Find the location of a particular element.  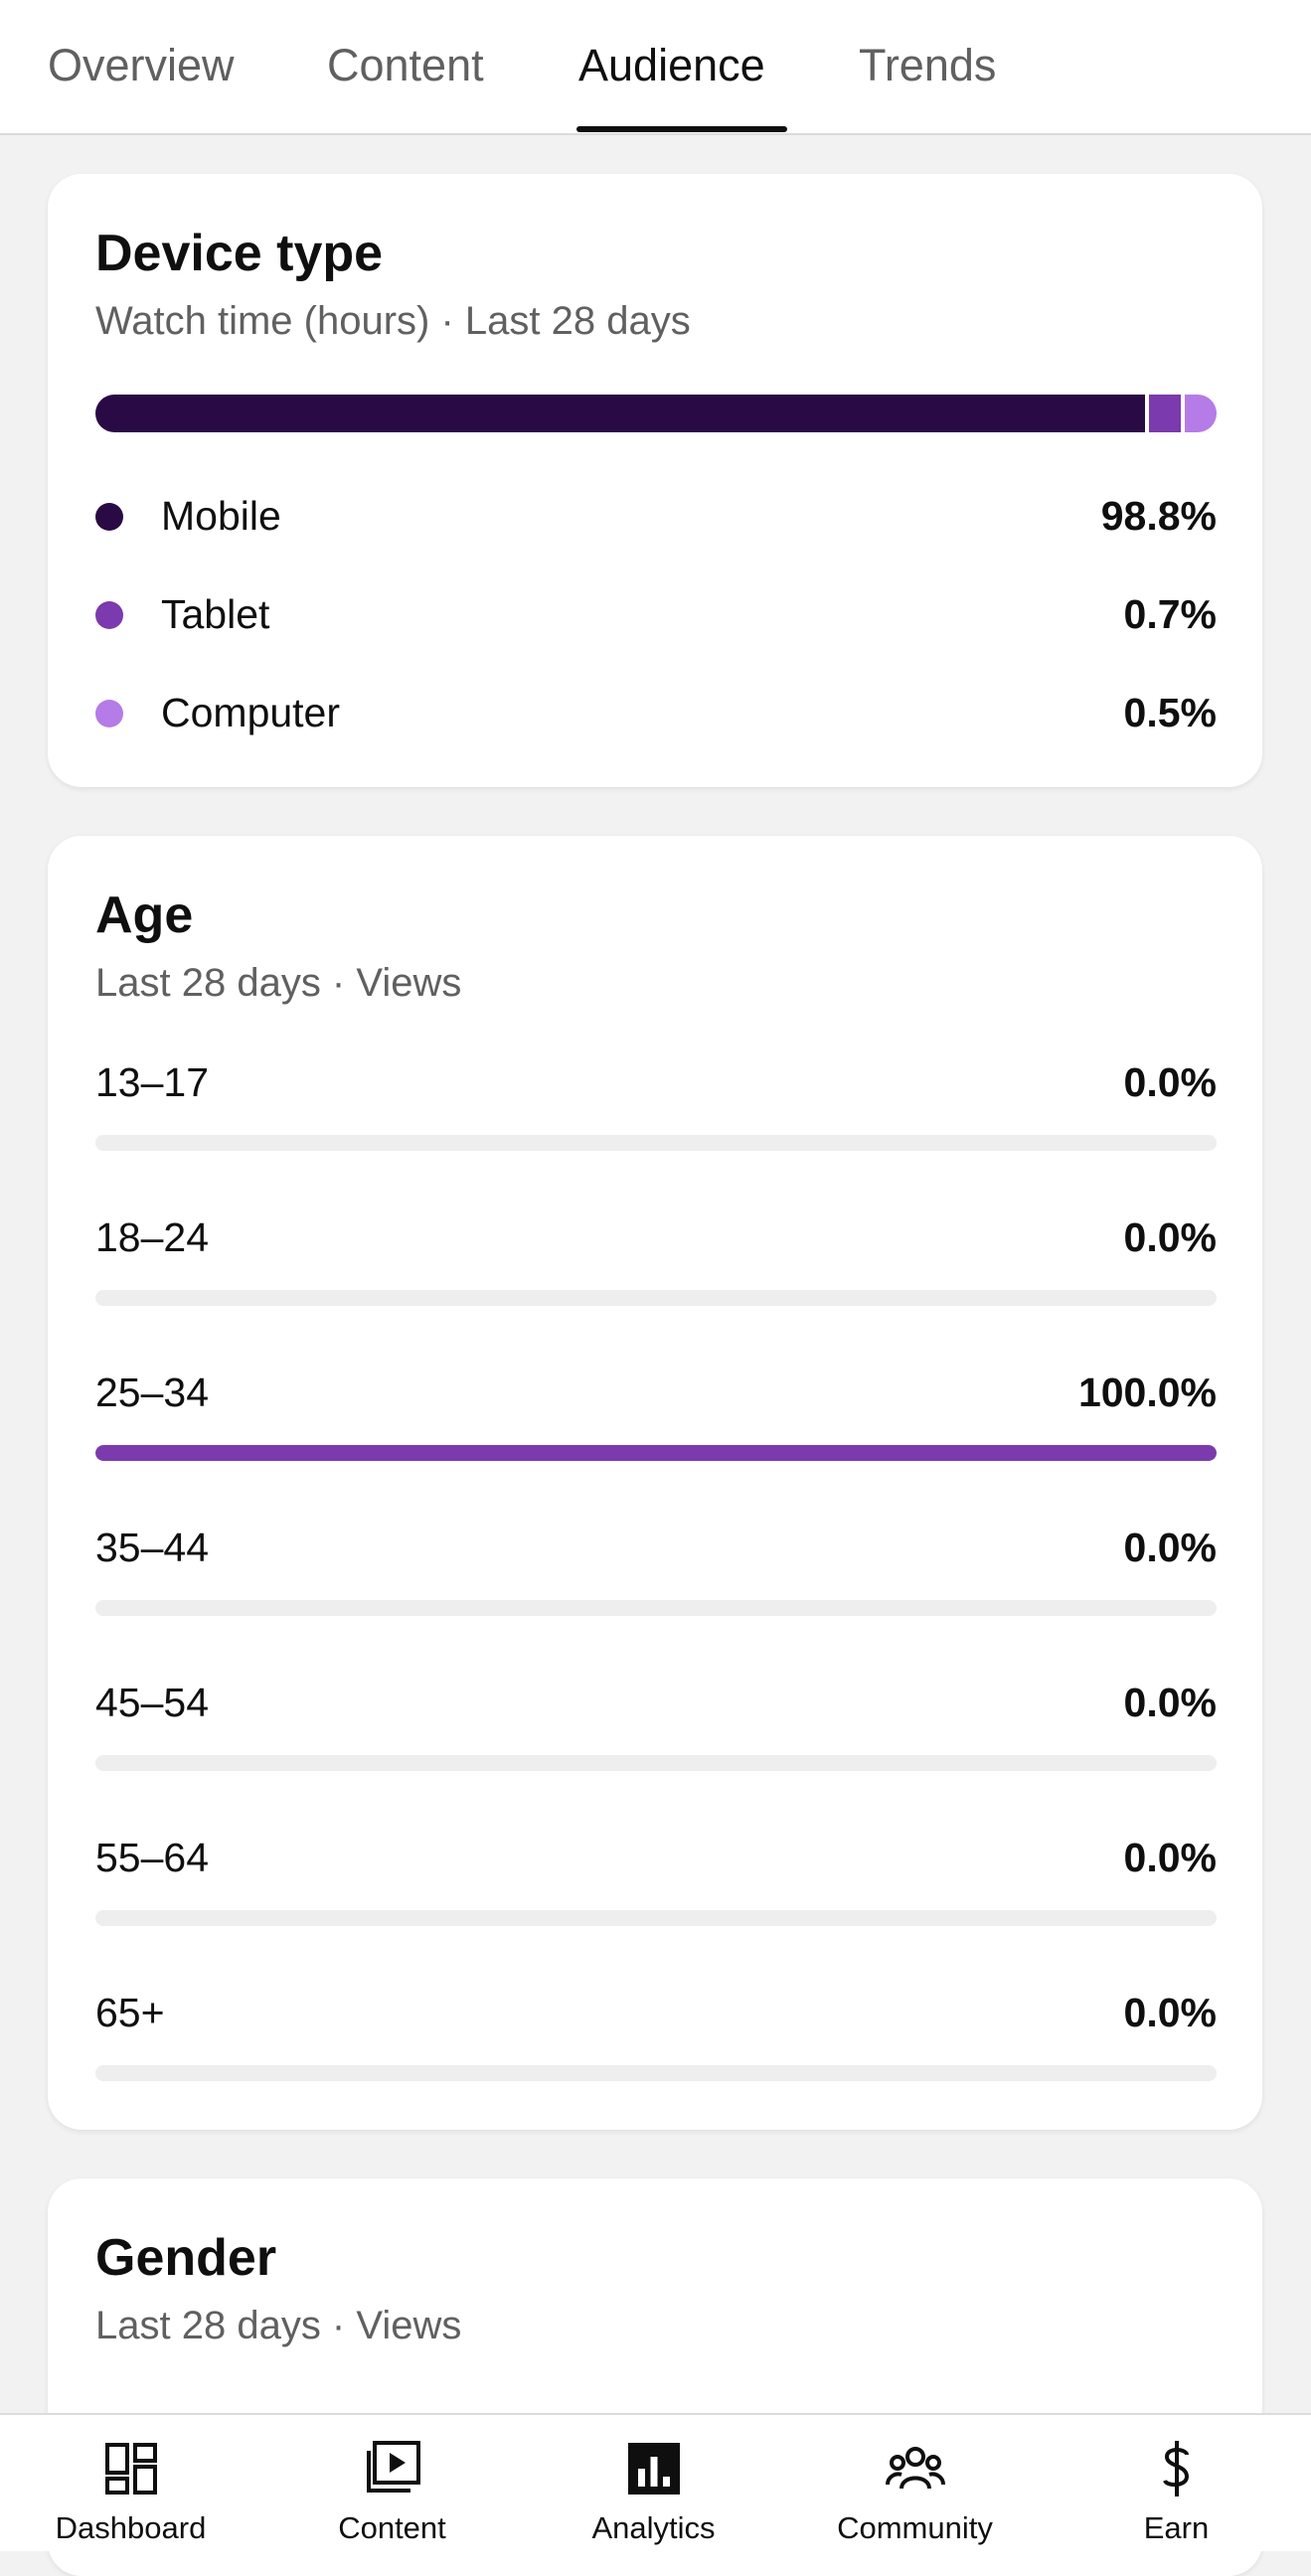

age-value: 100.0% is located at coordinates (1147, 1392).